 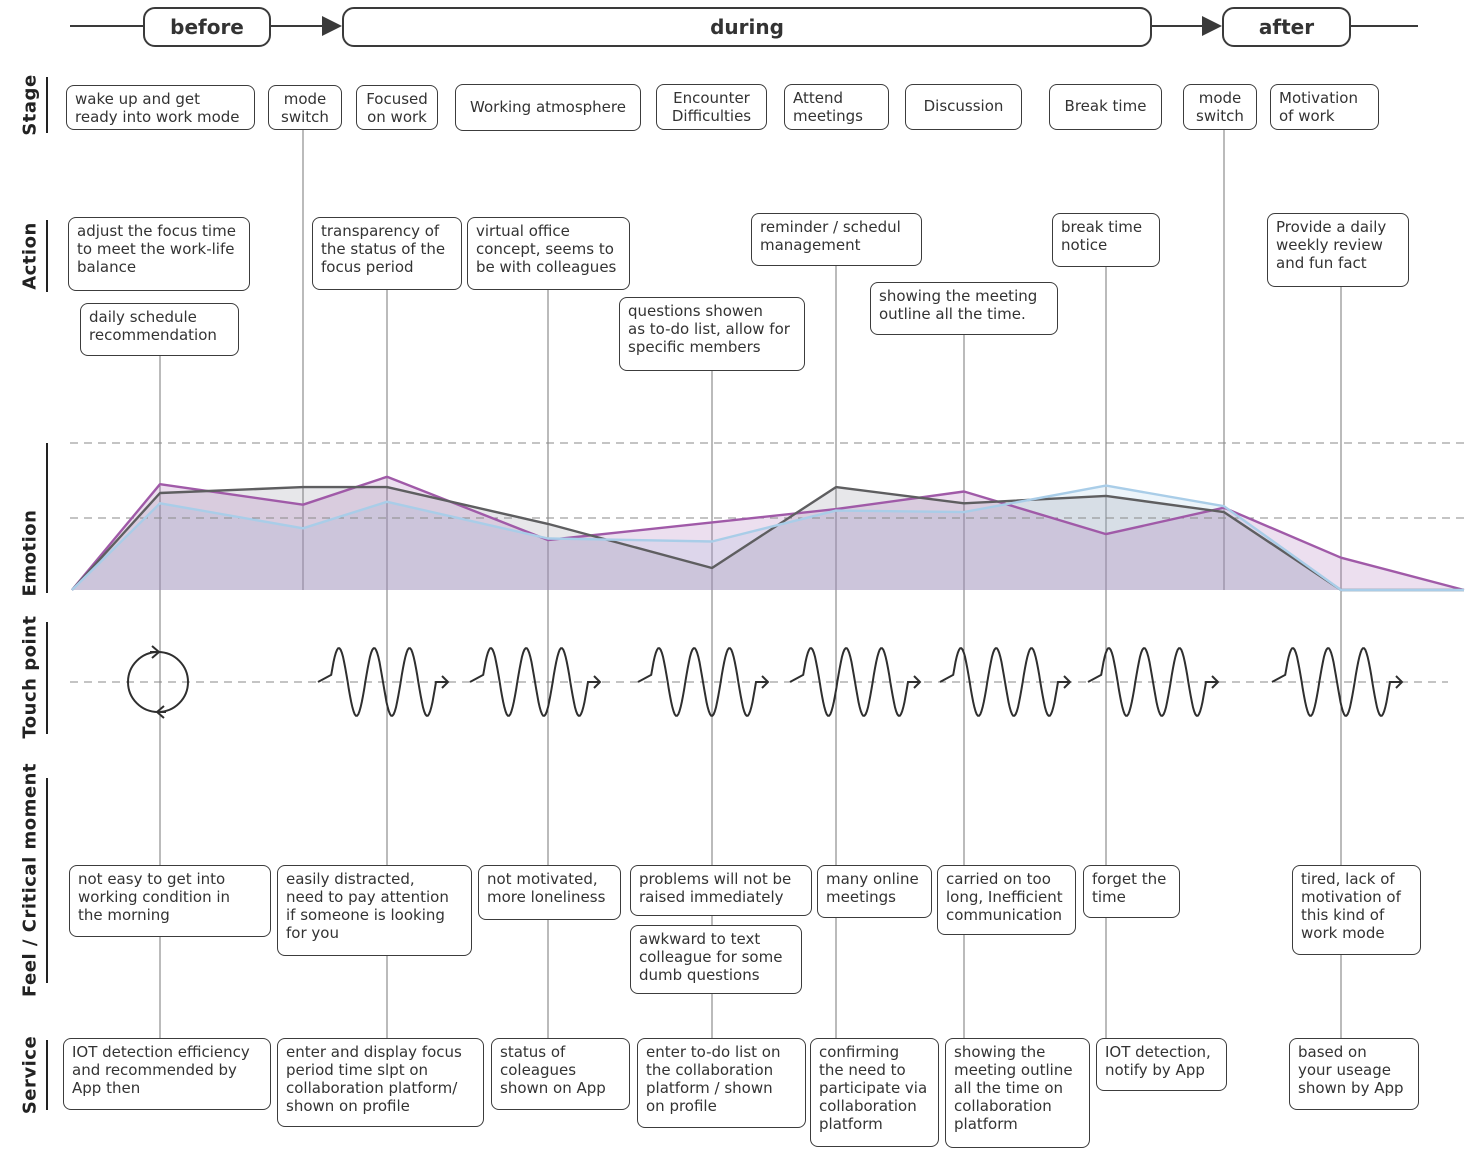 What do you see at coordinates (30, 677) in the screenshot?
I see `row-label-touchpoint: Touch point` at bounding box center [30, 677].